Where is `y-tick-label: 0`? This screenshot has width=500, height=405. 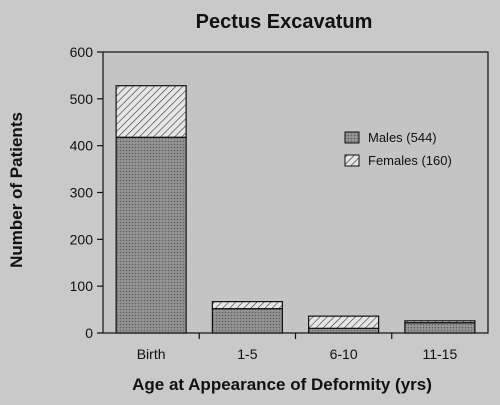 y-tick-label: 0 is located at coordinates (89, 333).